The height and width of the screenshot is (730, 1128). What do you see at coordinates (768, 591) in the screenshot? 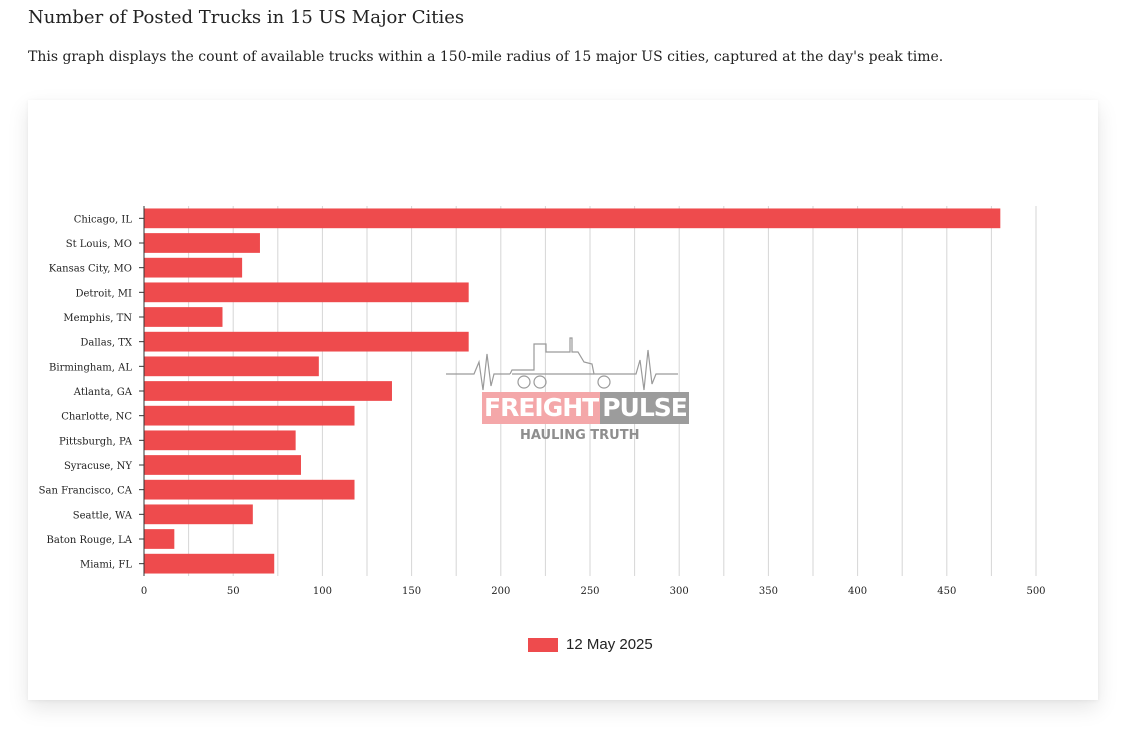
I see `x-tick-label: 350` at bounding box center [768, 591].